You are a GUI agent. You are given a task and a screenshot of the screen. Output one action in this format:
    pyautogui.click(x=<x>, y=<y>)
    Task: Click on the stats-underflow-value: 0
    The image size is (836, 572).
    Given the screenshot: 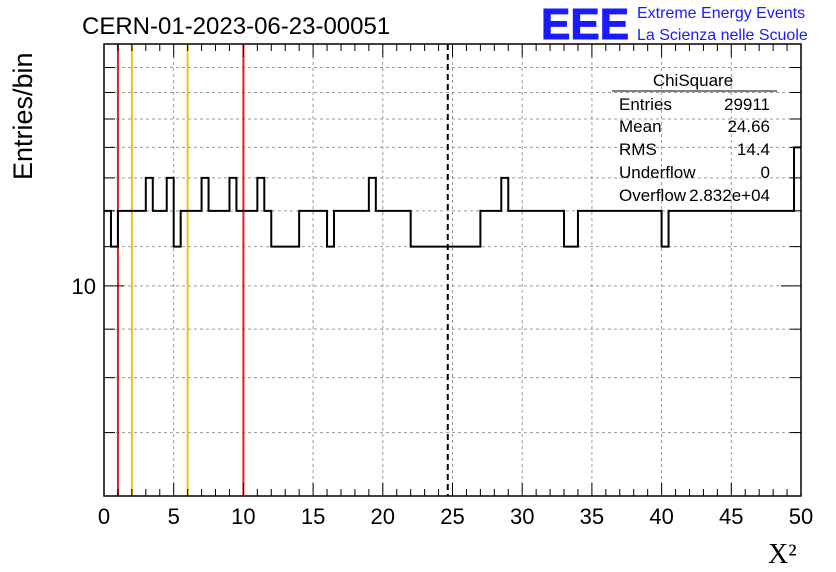 What is the action you would take?
    pyautogui.click(x=765, y=172)
    